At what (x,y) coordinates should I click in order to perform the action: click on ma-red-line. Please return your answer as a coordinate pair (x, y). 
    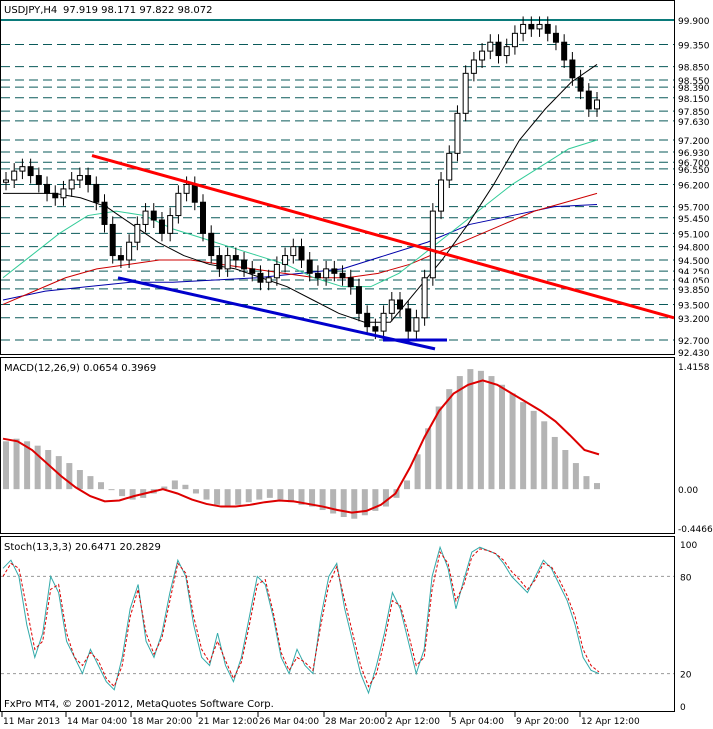
    Looking at the image, I should click on (300, 248).